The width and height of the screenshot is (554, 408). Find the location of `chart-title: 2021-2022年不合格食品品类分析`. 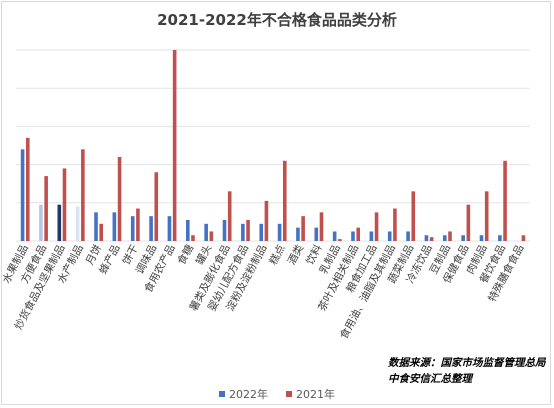

chart-title: 2021-2022年不合格食品品类分析 is located at coordinates (277, 20).